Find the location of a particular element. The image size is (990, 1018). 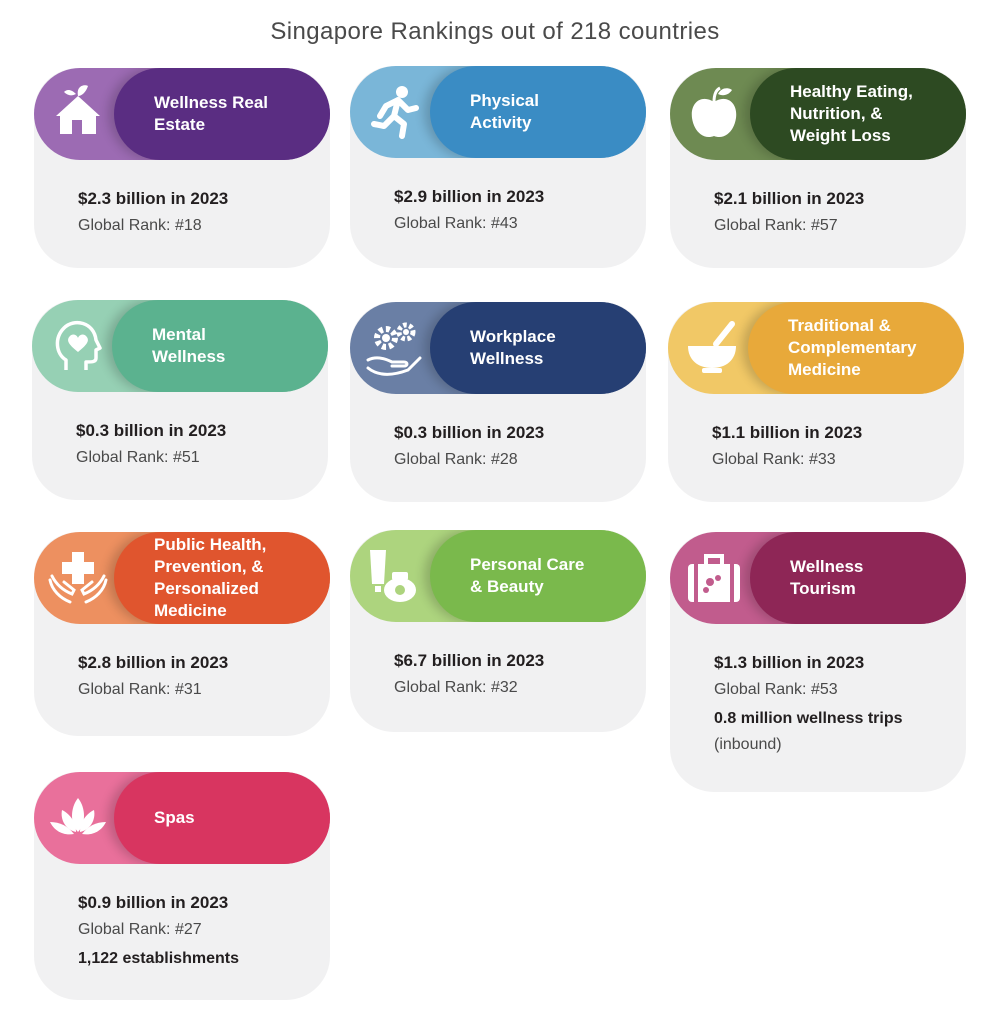

global-rank: Global Rank: #32 is located at coordinates (456, 687).